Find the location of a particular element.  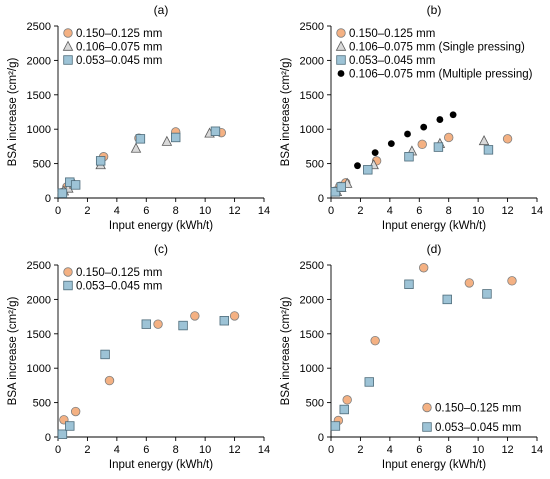

panel-title: (d) is located at coordinates (434, 249).